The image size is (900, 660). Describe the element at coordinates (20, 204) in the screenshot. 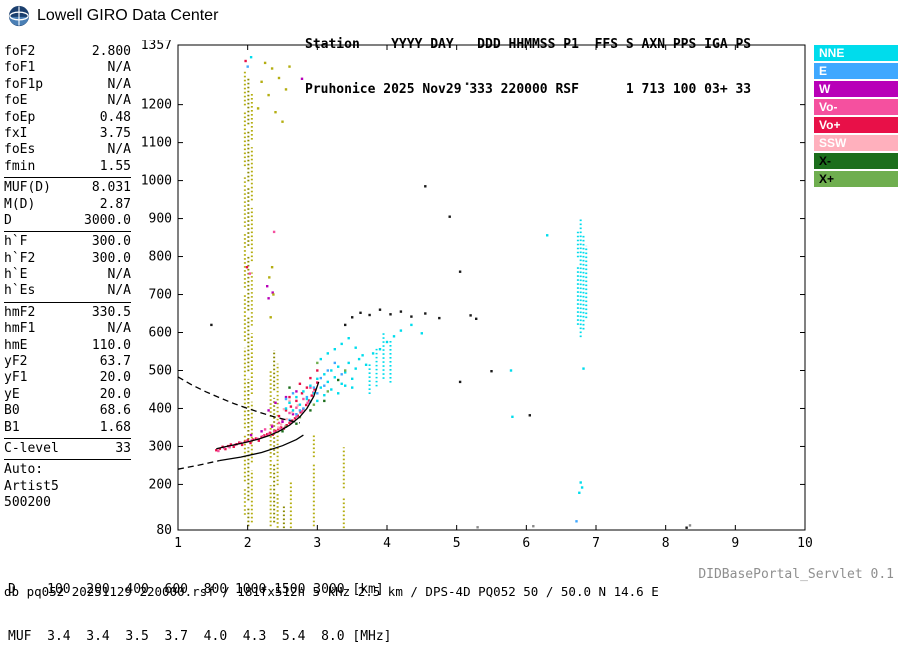

I see `param-label: M(D)` at that location.